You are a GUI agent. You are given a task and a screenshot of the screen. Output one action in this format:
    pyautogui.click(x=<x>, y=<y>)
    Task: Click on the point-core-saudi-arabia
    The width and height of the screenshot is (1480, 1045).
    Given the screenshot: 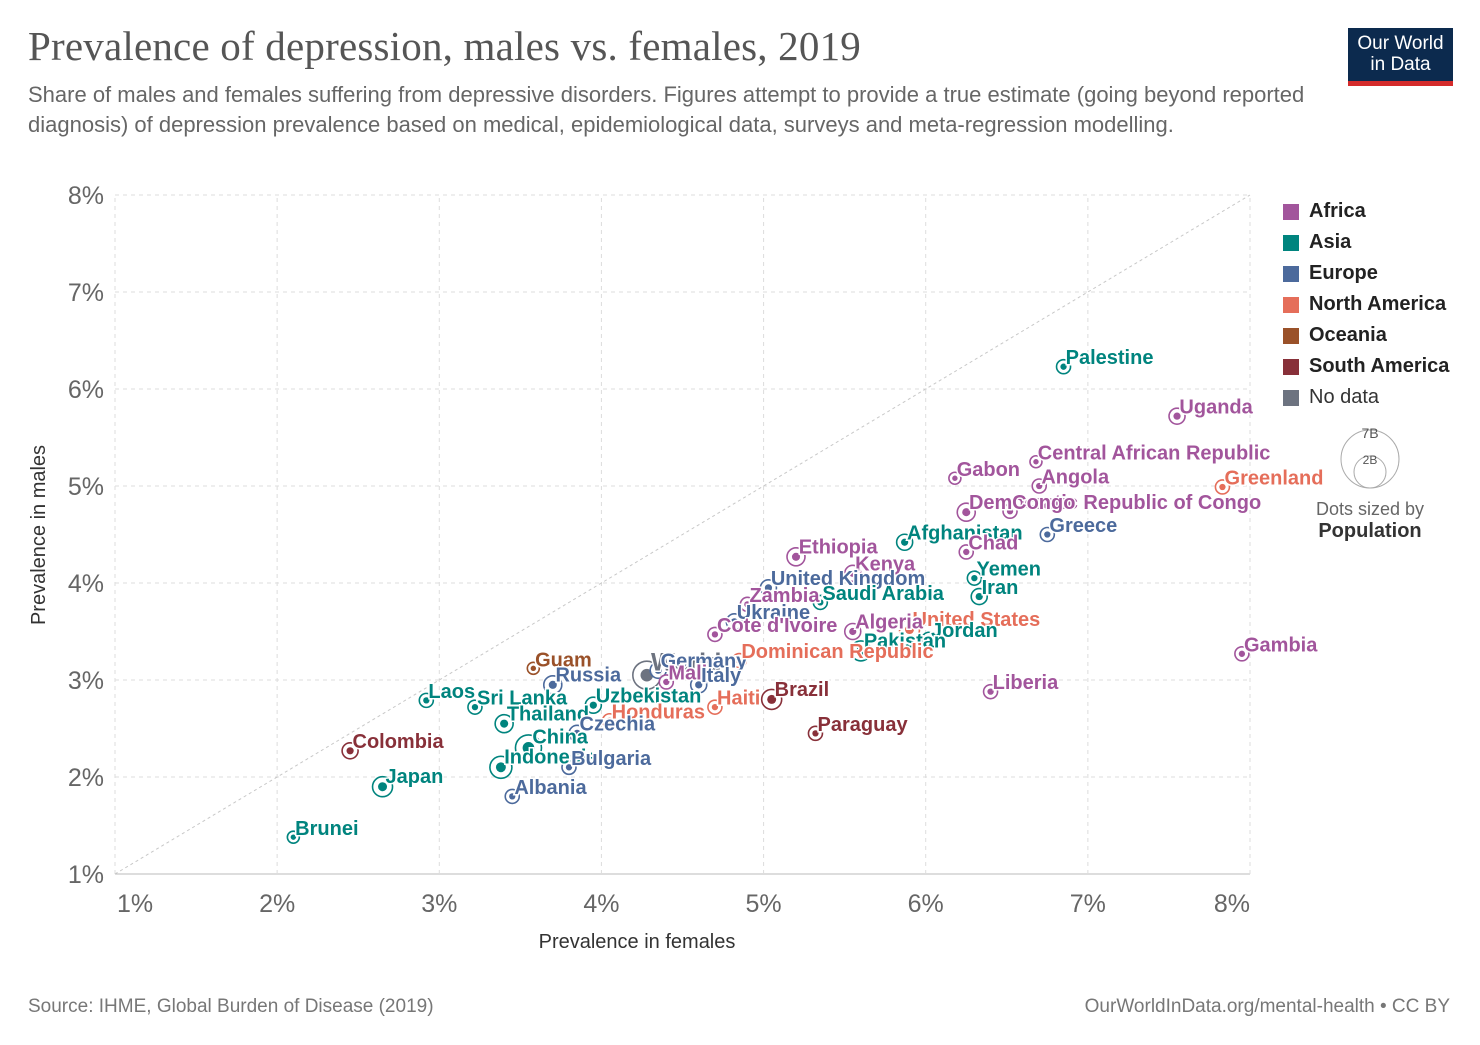 What is the action you would take?
    pyautogui.click(x=820, y=602)
    